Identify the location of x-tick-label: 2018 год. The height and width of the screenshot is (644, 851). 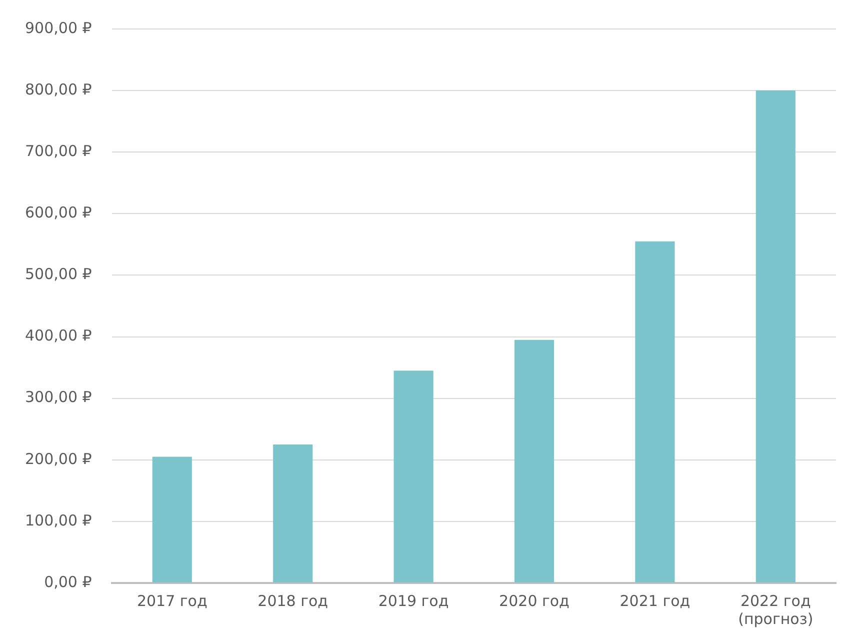
(293, 601).